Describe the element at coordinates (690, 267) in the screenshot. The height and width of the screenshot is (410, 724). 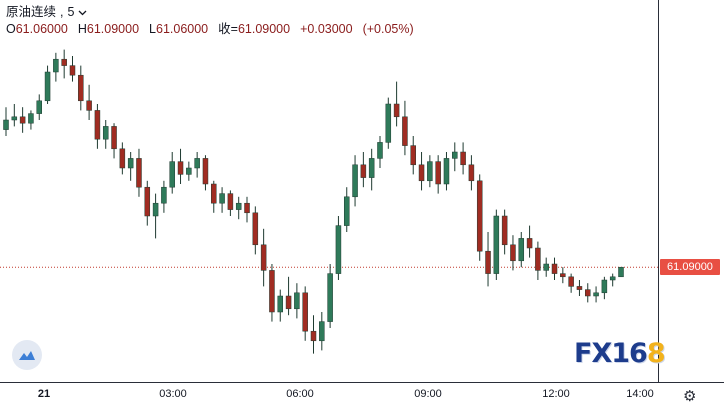
I see `current-price-label: 61.09000` at that location.